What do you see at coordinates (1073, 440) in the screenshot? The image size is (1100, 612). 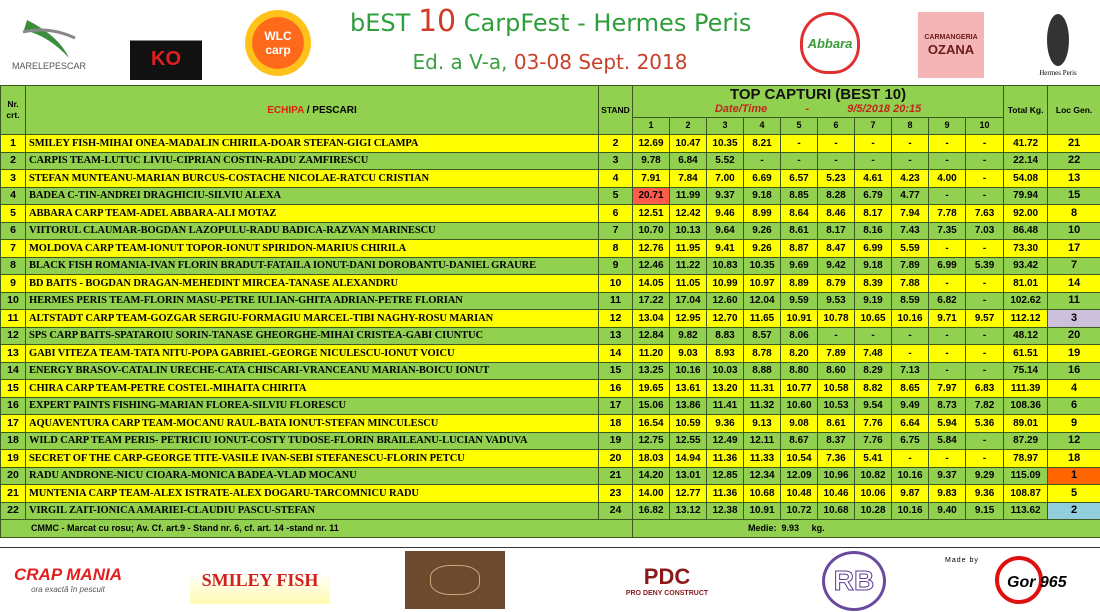 I see `overall-place: 12` at bounding box center [1073, 440].